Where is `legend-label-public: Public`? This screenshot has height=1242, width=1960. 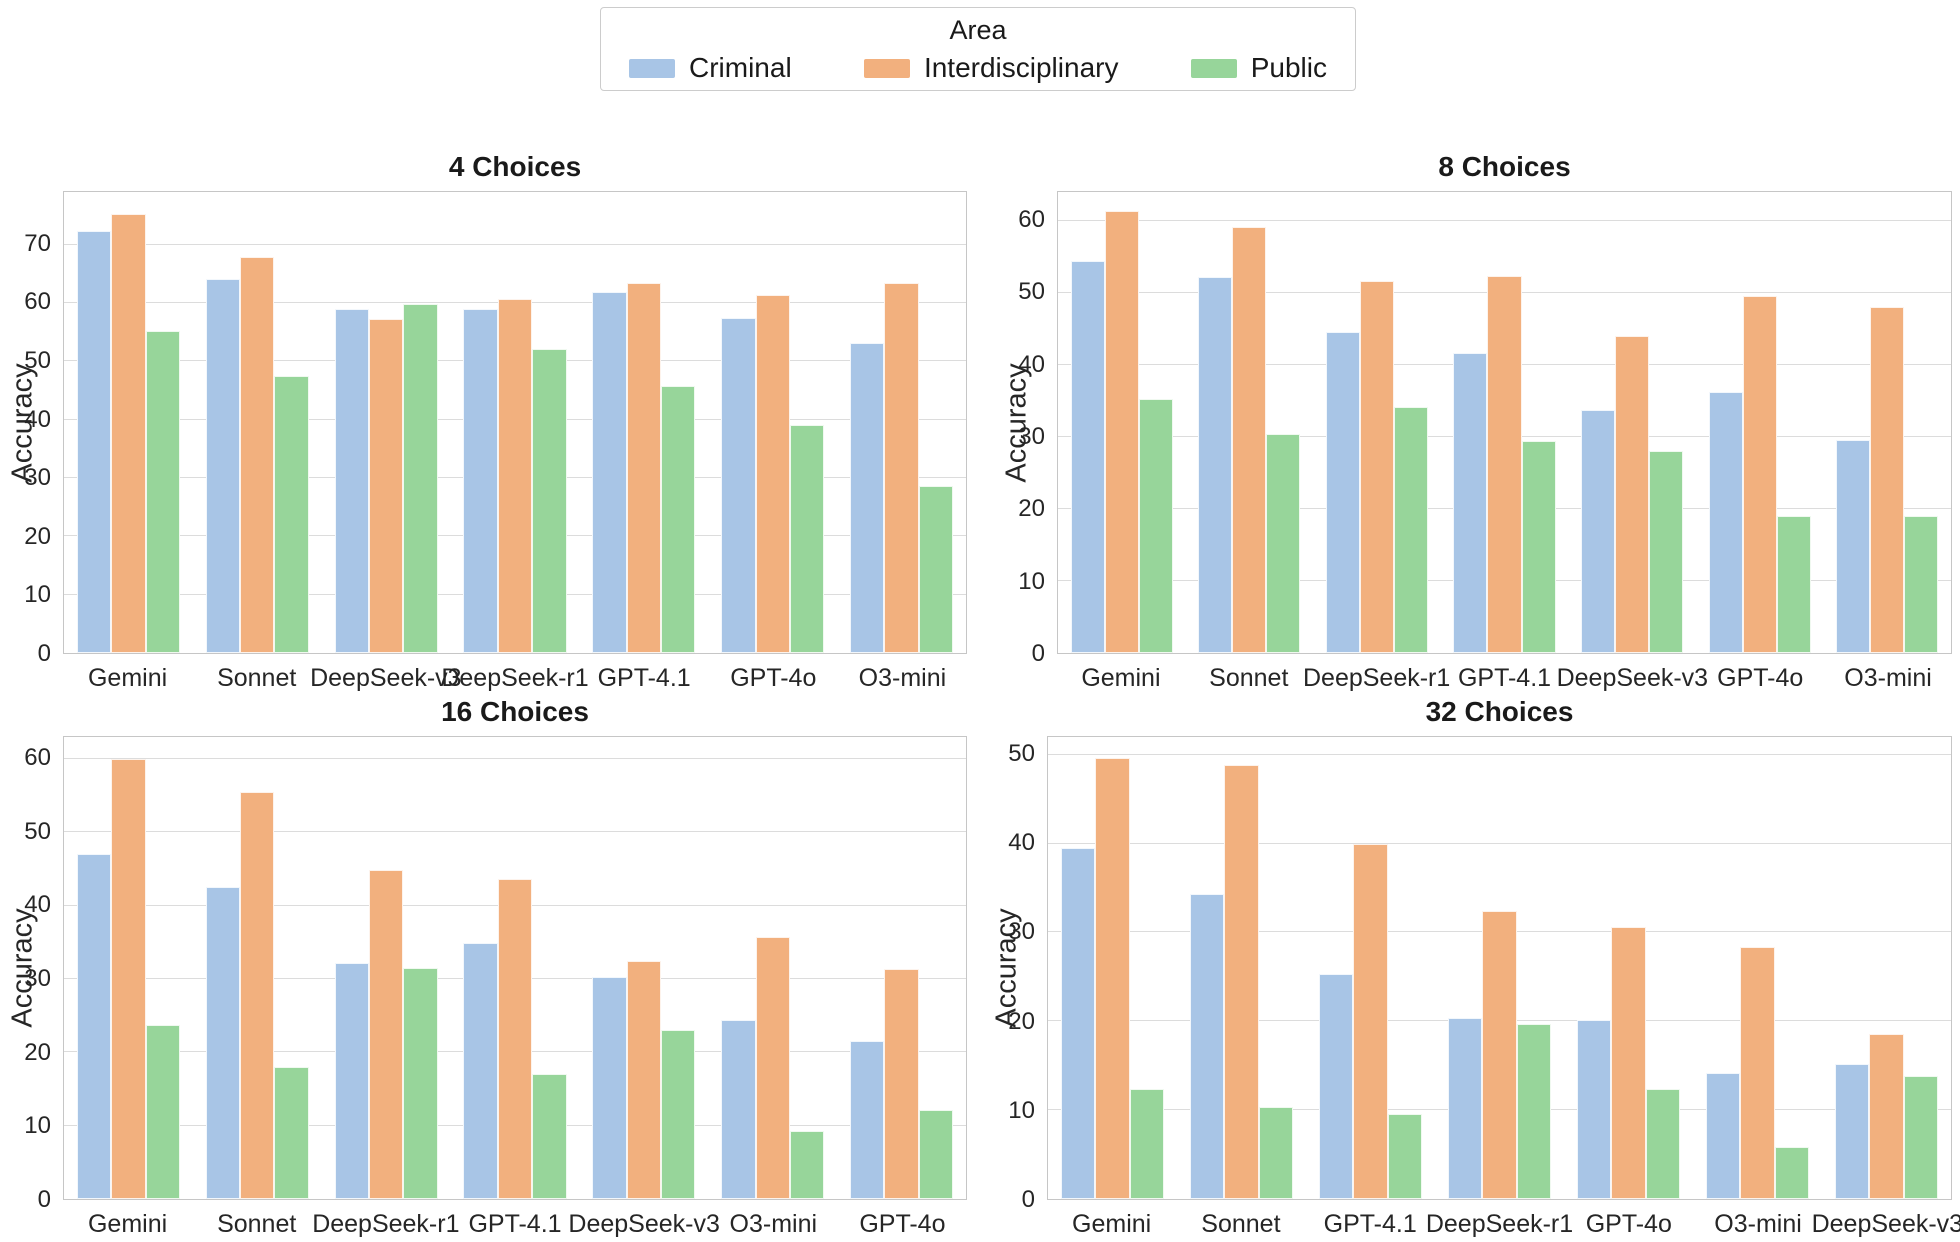 legend-label-public: Public is located at coordinates (1288, 67).